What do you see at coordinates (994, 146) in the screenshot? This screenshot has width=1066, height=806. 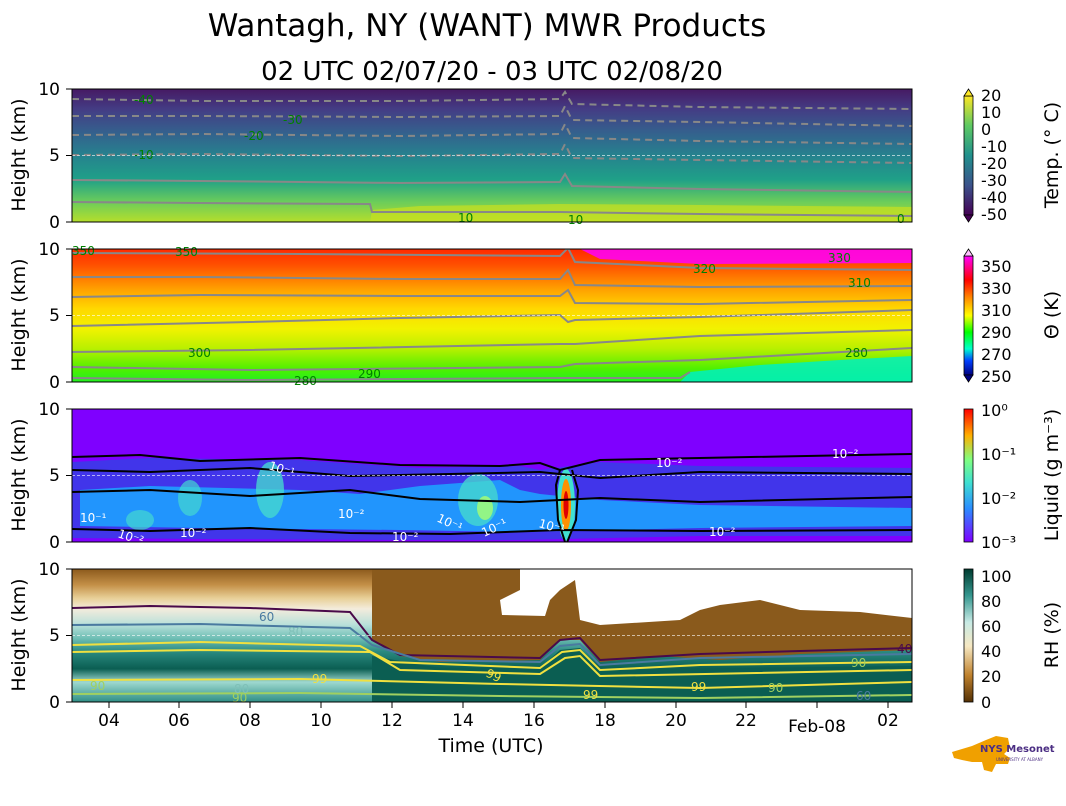 I see `temperature-cb-tick: -10` at bounding box center [994, 146].